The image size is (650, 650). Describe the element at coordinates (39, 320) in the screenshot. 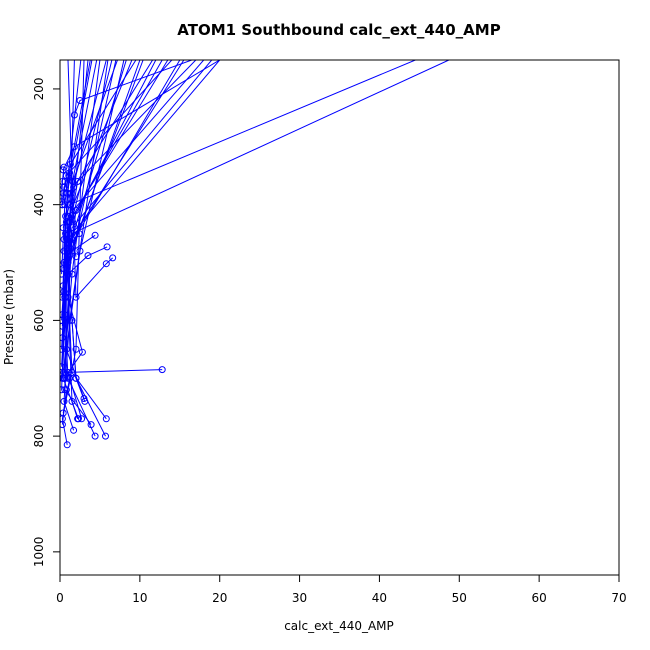

I see `y-tick-label: 600` at that location.